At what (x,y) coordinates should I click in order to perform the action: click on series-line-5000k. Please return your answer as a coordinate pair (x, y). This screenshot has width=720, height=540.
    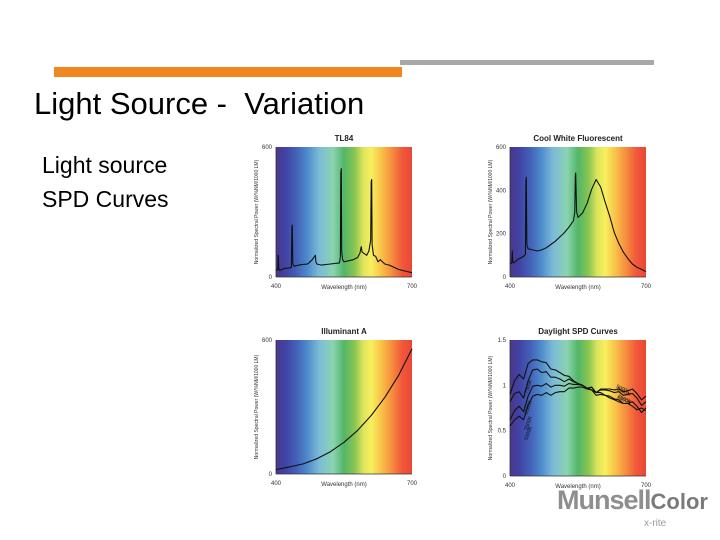
    Looking at the image, I should click on (578, 406).